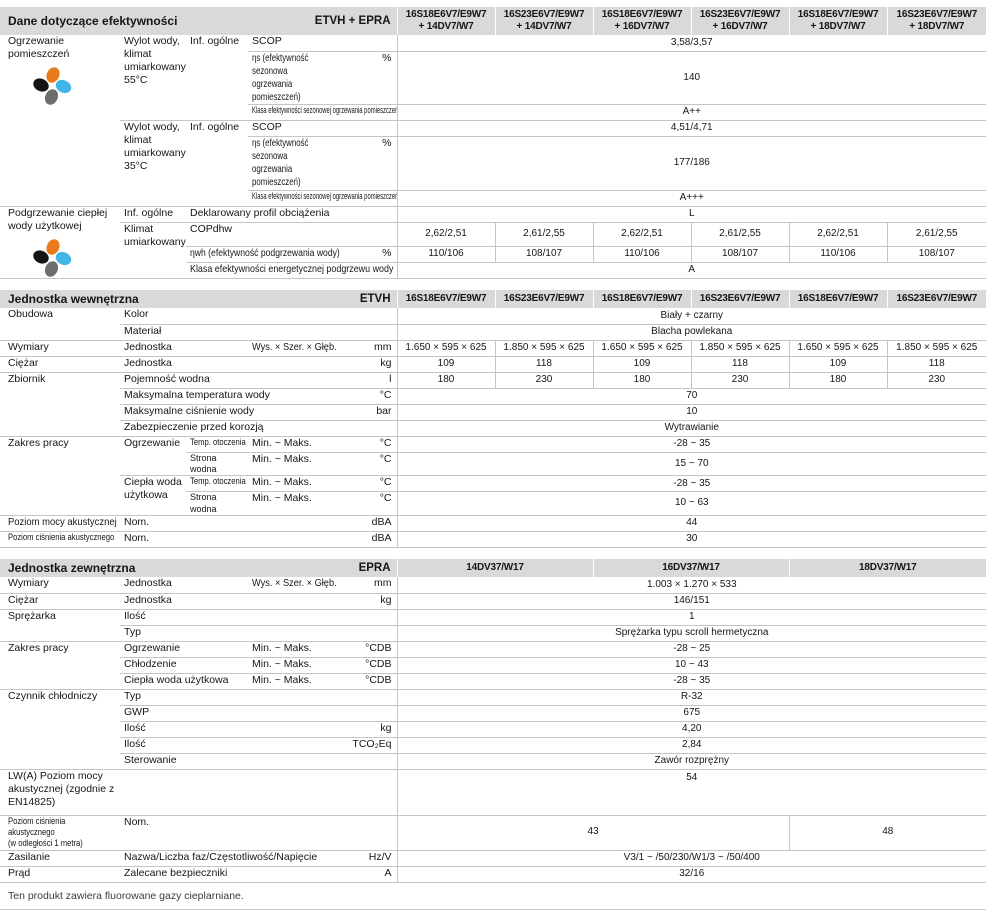 Image resolution: width=986 pixels, height=910 pixels. I want to click on category-label: Sprężarka, so click(60, 625).